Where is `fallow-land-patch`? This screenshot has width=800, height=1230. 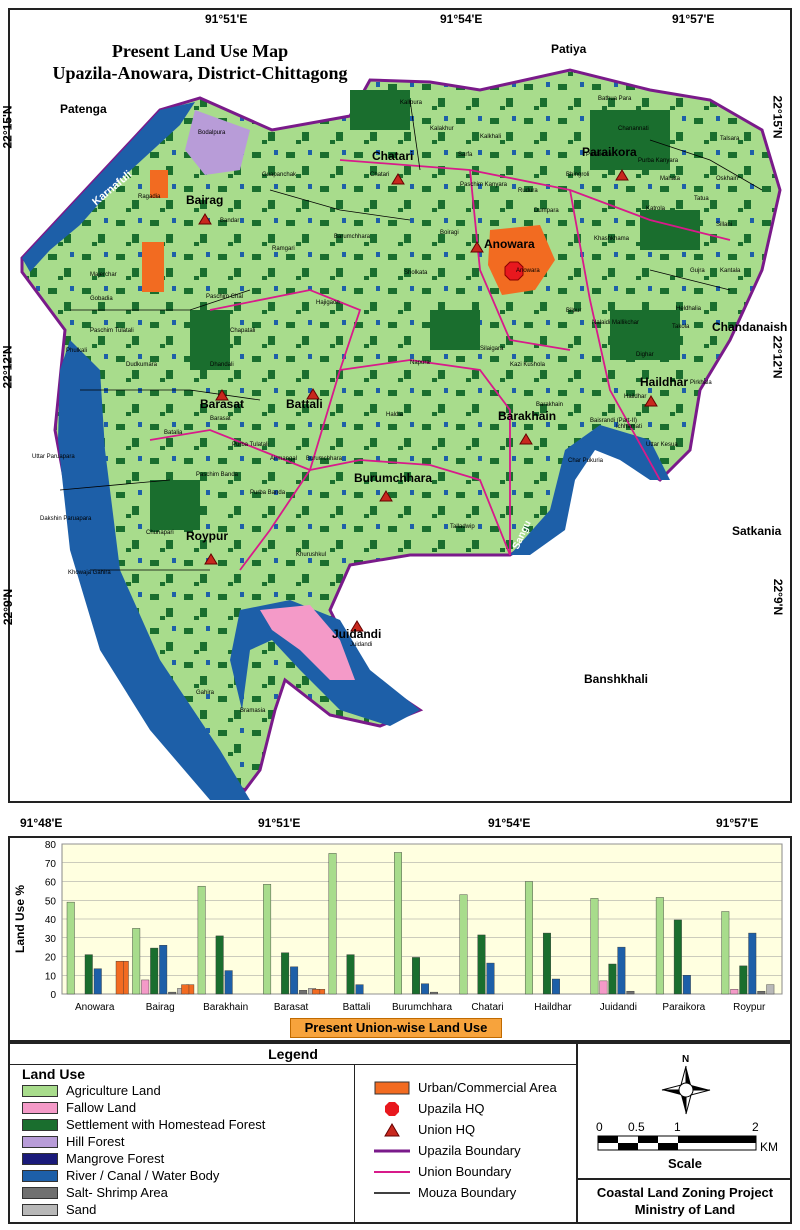 fallow-land-patch is located at coordinates (307, 642).